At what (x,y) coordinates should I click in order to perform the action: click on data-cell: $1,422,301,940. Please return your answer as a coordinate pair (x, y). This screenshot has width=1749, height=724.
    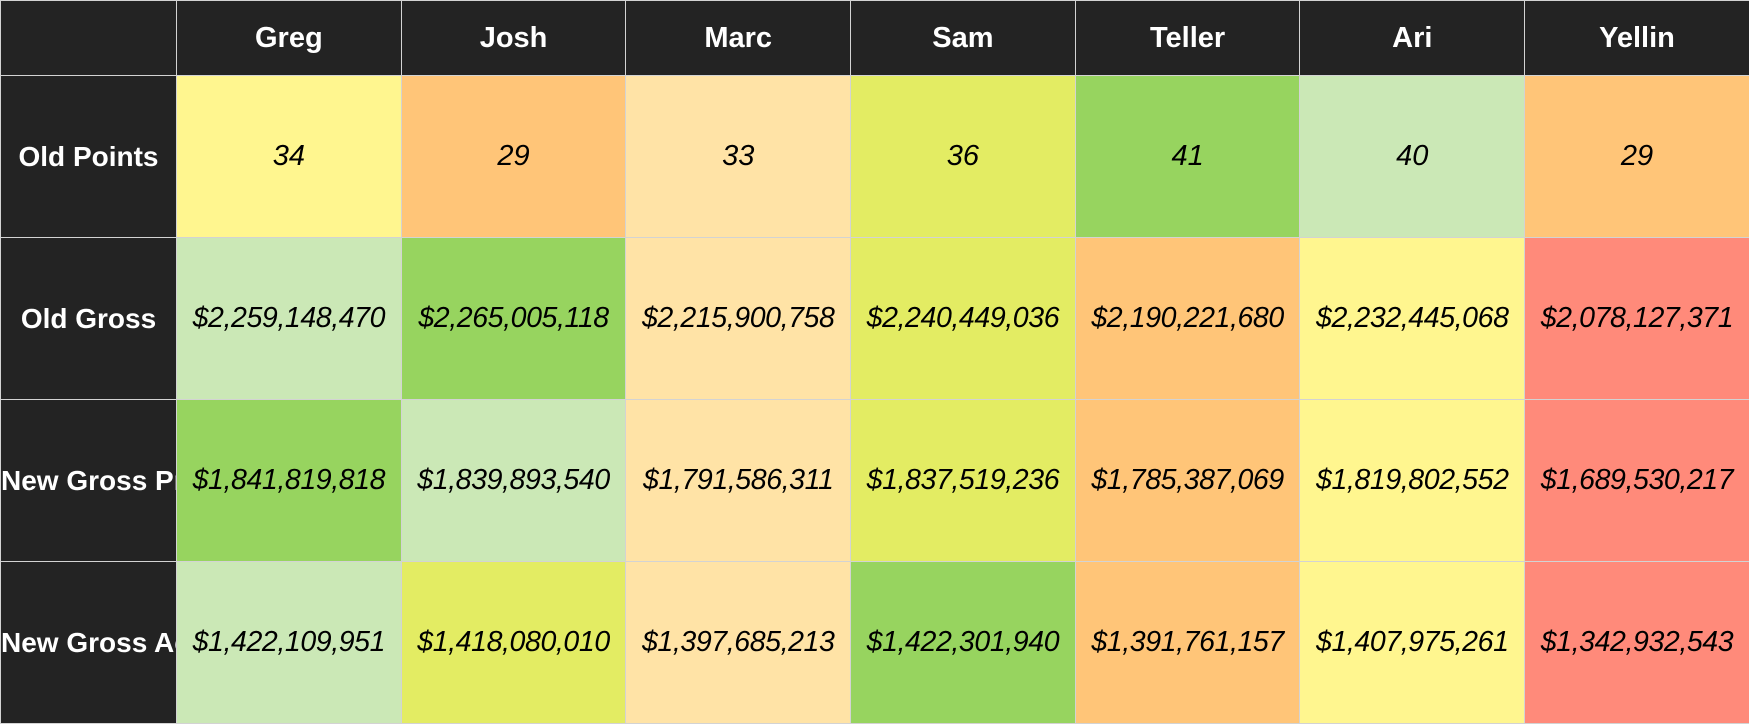
    Looking at the image, I should click on (963, 643).